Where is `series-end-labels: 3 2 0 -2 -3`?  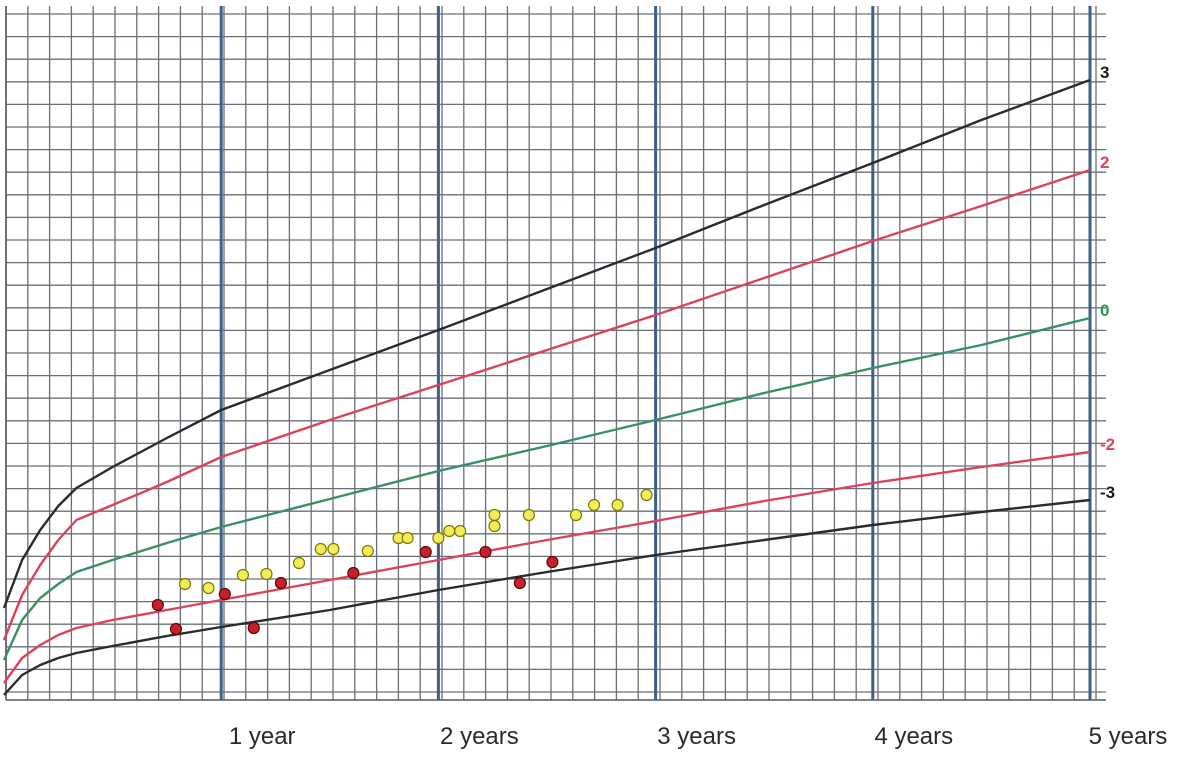 series-end-labels: 3 2 0 -2 -3 is located at coordinates (1107, 282).